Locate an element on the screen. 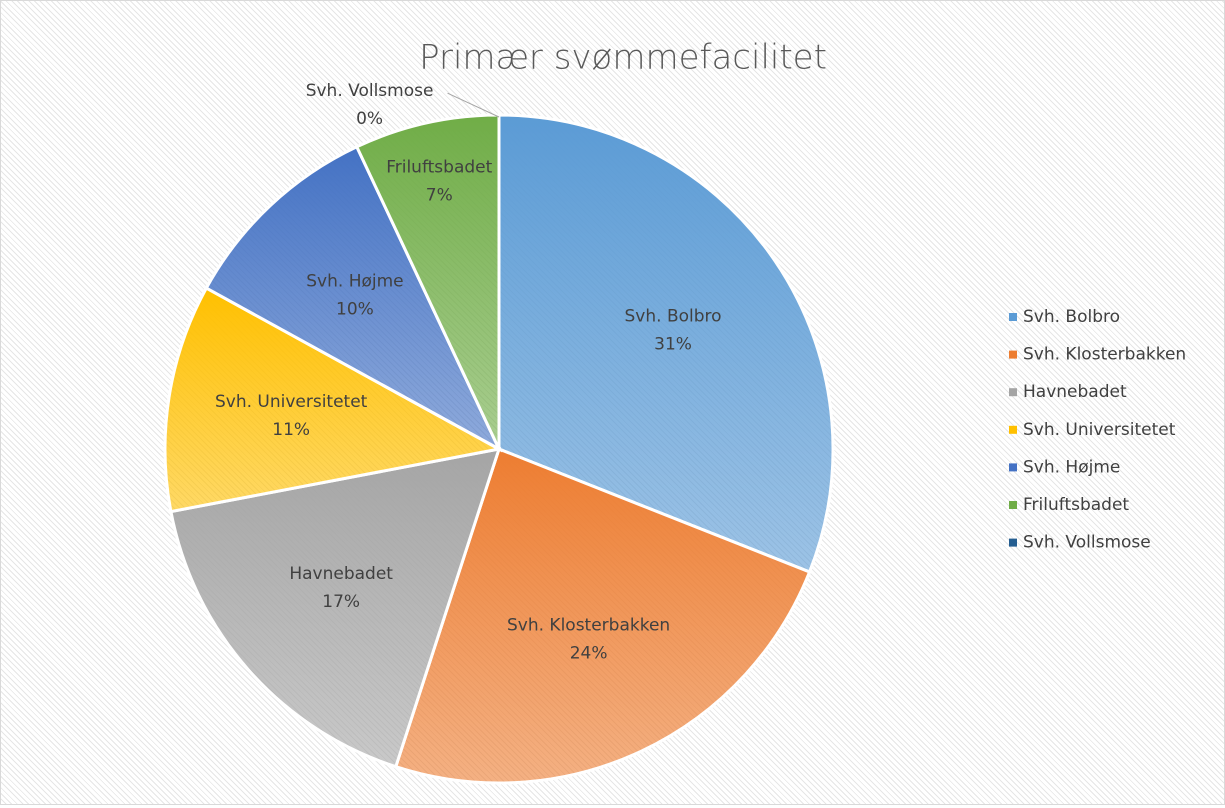 The width and height of the screenshot is (1225, 808). legend-label: Svh. Vollsmose is located at coordinates (1087, 543).